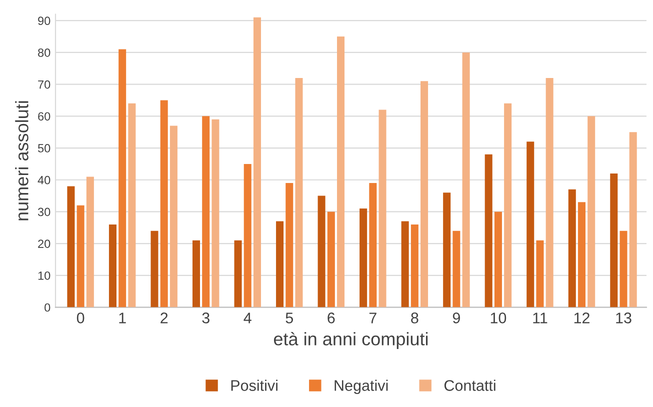 This screenshot has width=653, height=407. What do you see at coordinates (498, 318) in the screenshot?
I see `x-tick-label: 10` at bounding box center [498, 318].